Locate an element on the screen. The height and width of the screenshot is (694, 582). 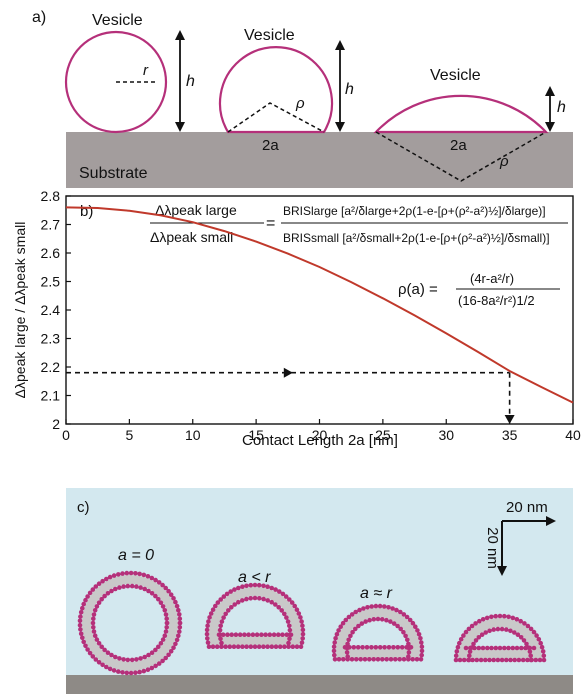
vesicle-truncated is located at coordinates (276, 90).